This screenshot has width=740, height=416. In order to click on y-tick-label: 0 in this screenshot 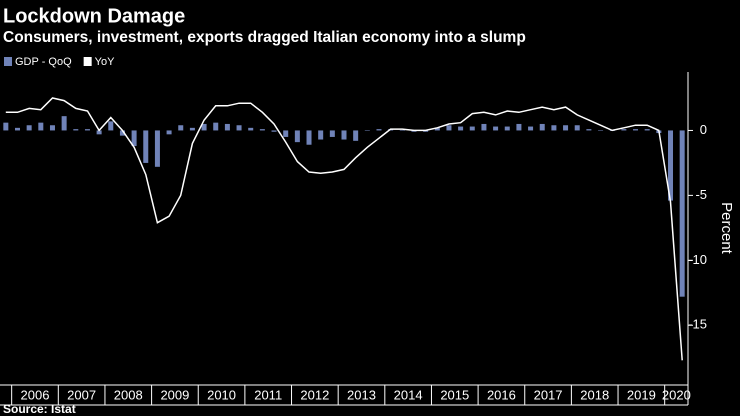, I will do `click(703, 129)`.